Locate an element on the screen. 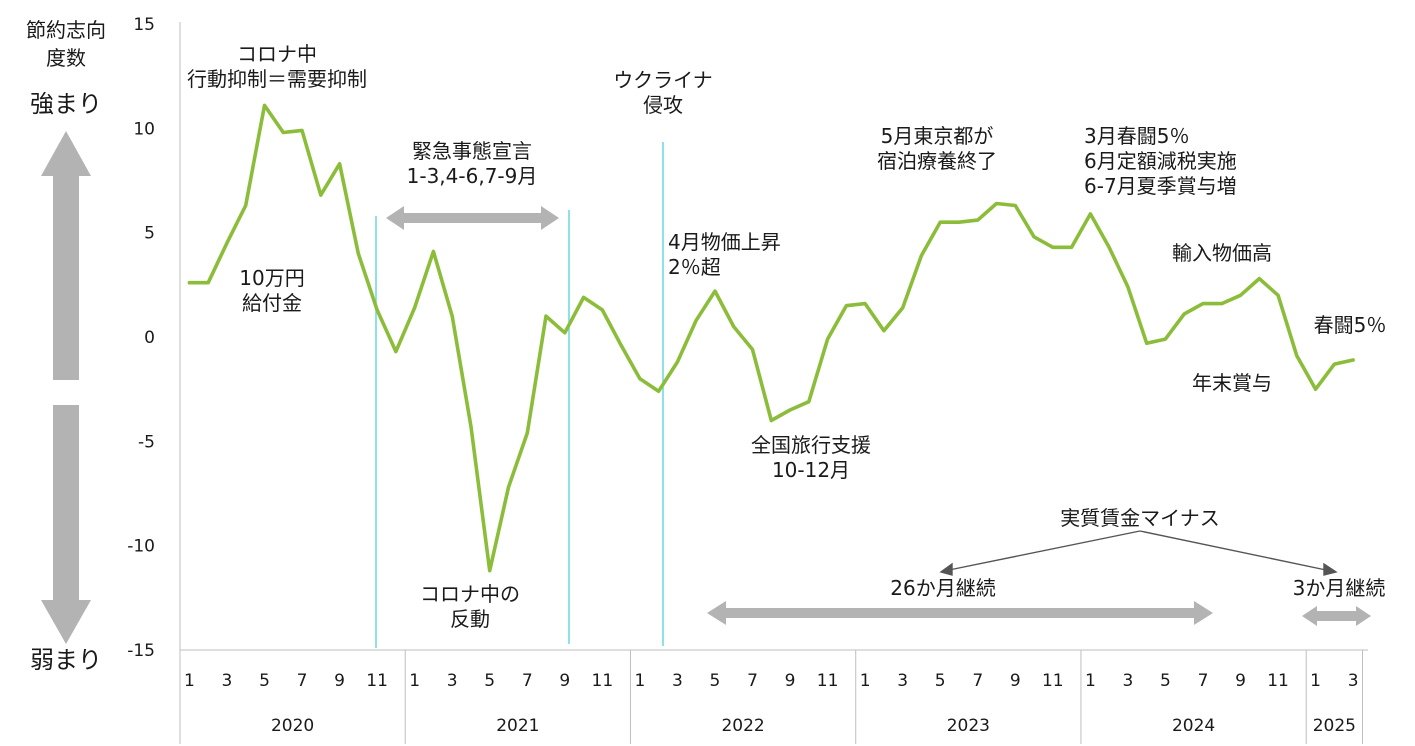 This screenshot has height=746, width=1415. annotation-tokyo-line1: 5月東京都が is located at coordinates (937, 136).